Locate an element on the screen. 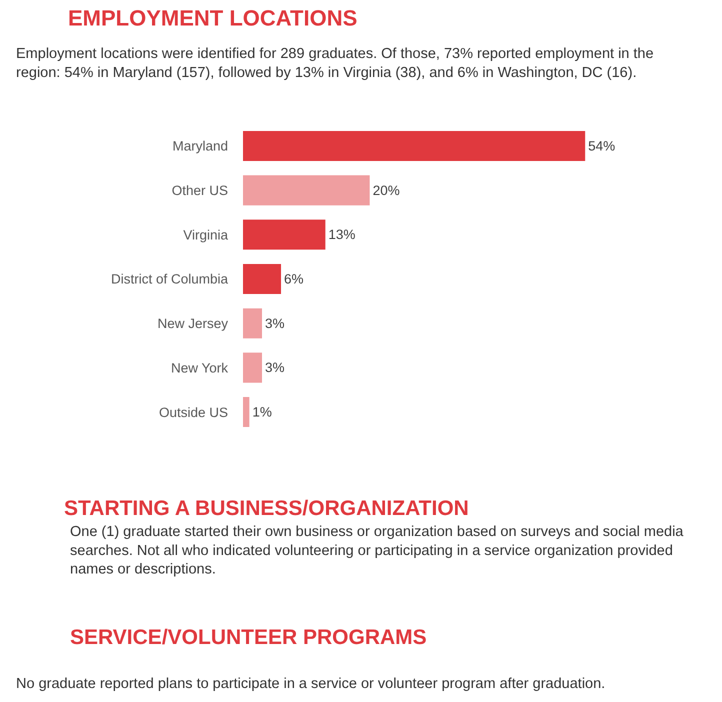  y-tick-label: Outside US is located at coordinates (193, 412).